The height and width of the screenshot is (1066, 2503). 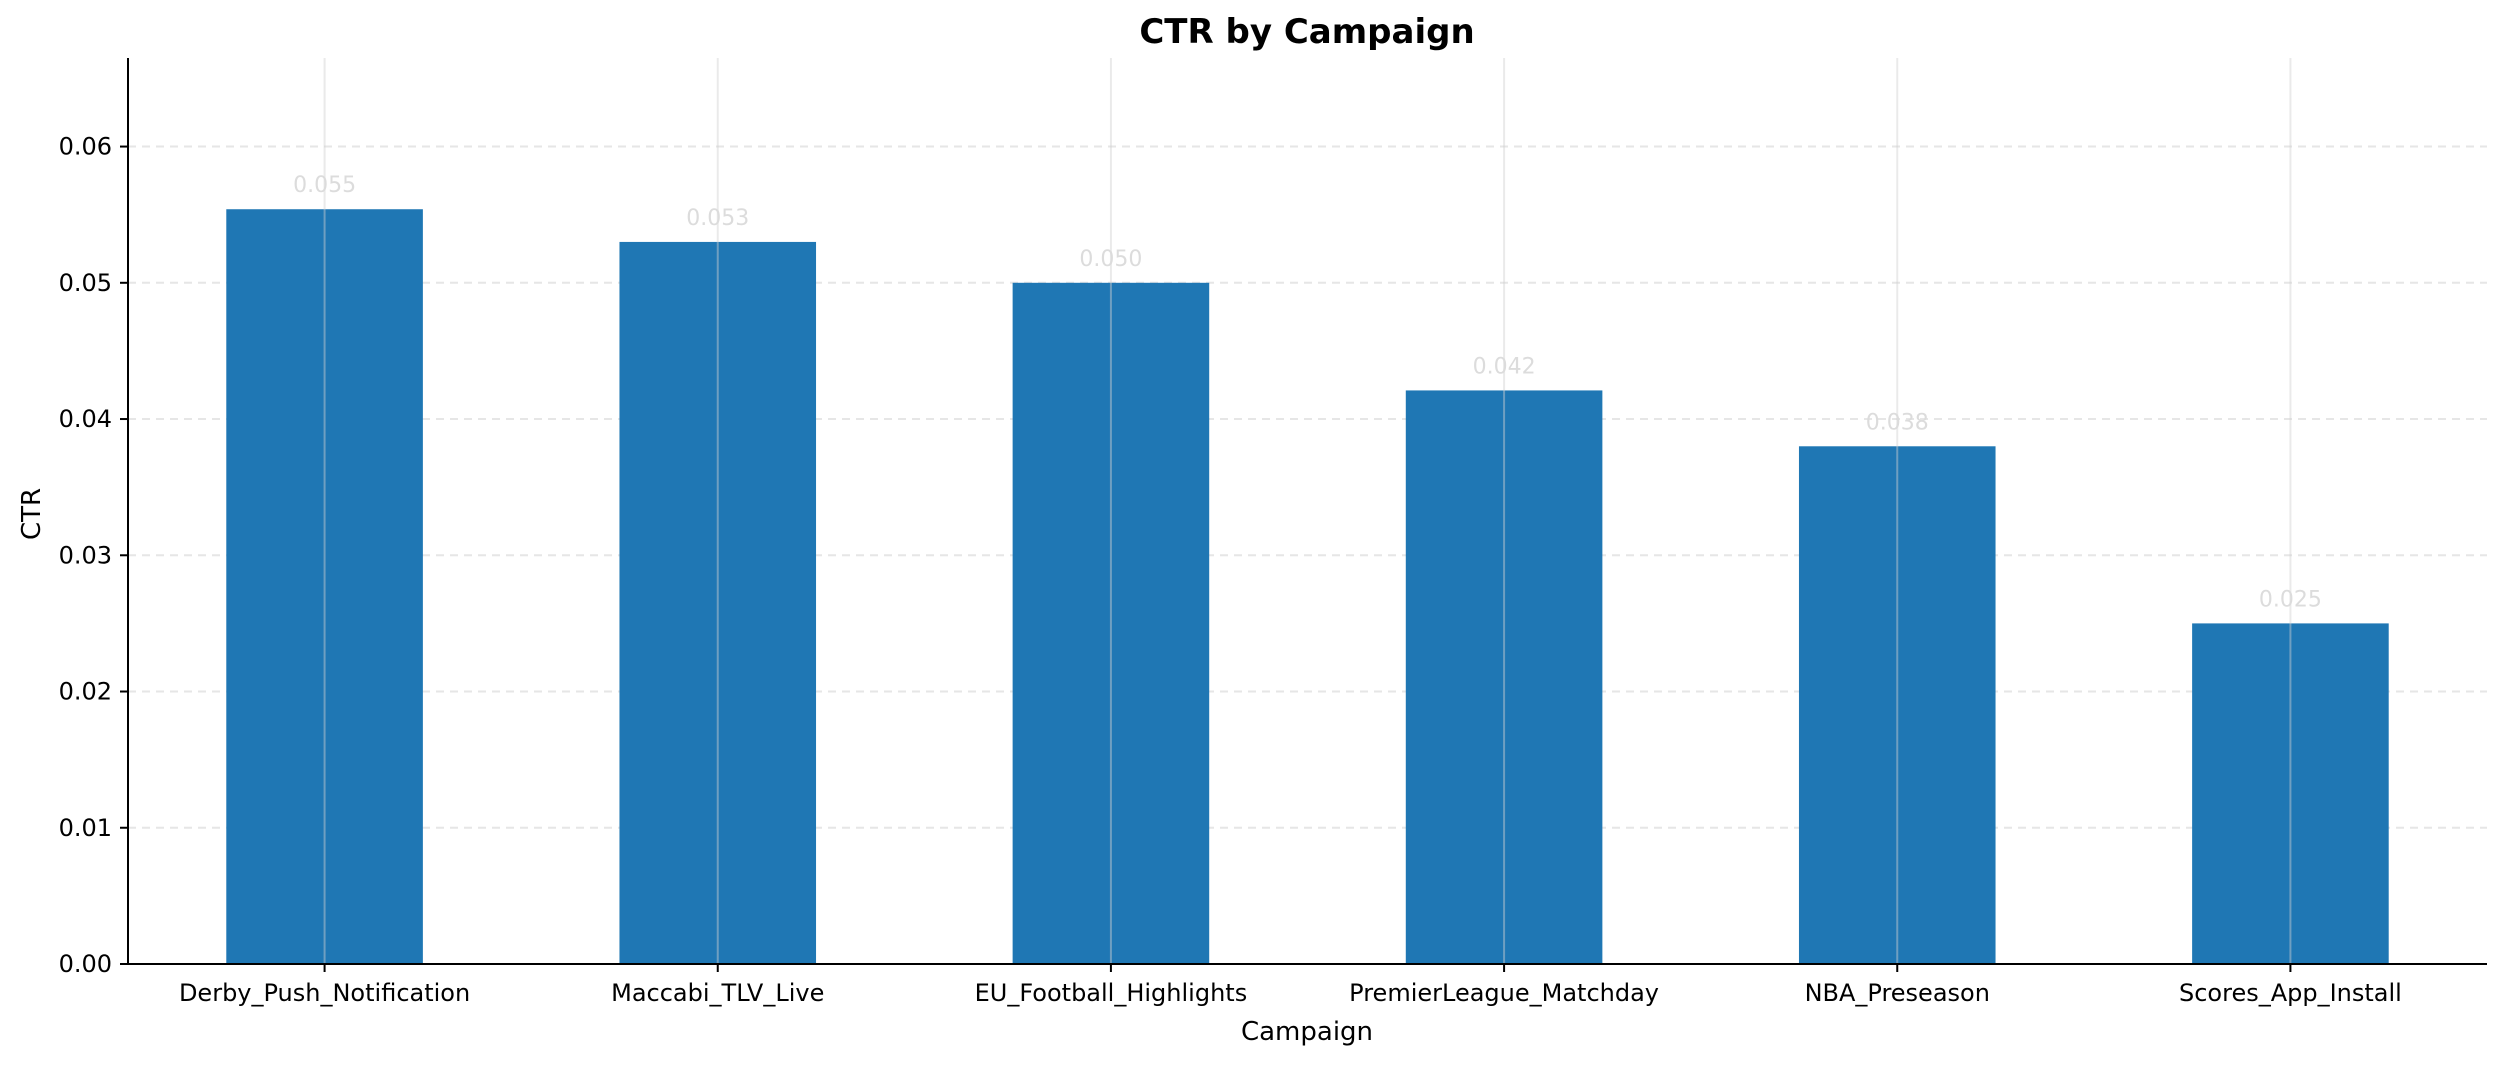 I want to click on y-tick-label: 0.04, so click(x=85, y=419).